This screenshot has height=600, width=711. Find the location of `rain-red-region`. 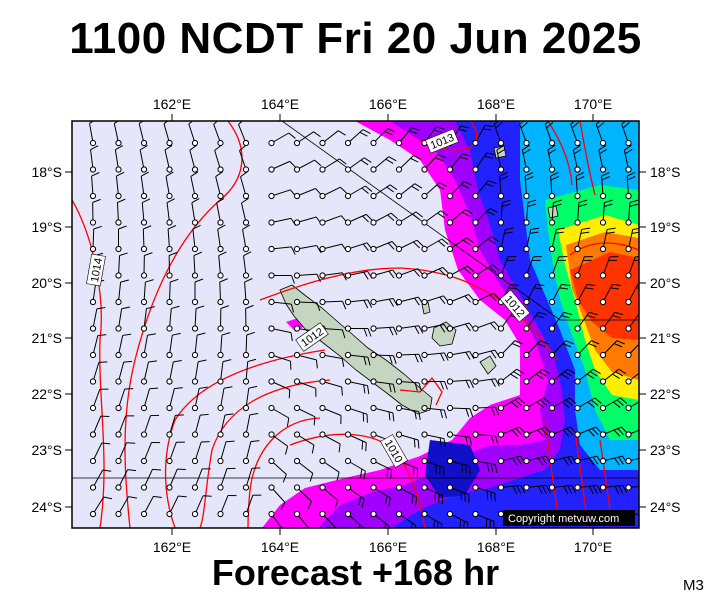

rain-red-region is located at coordinates (604, 296).